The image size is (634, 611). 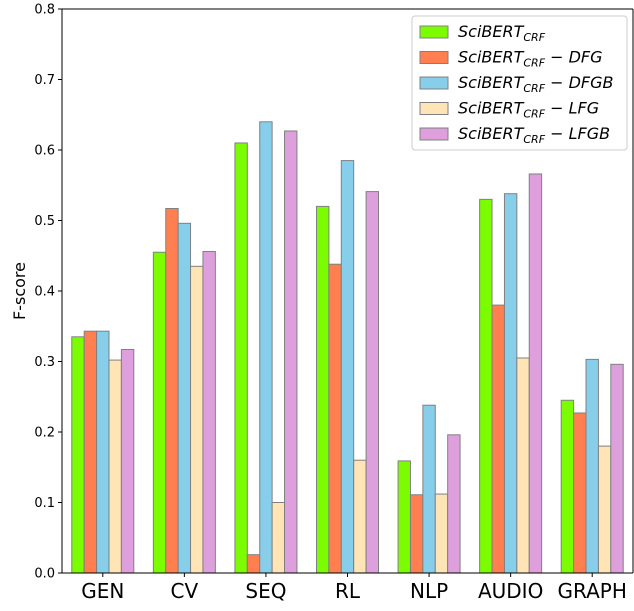 What do you see at coordinates (348, 591) in the screenshot?
I see `x-tick-label: RL` at bounding box center [348, 591].